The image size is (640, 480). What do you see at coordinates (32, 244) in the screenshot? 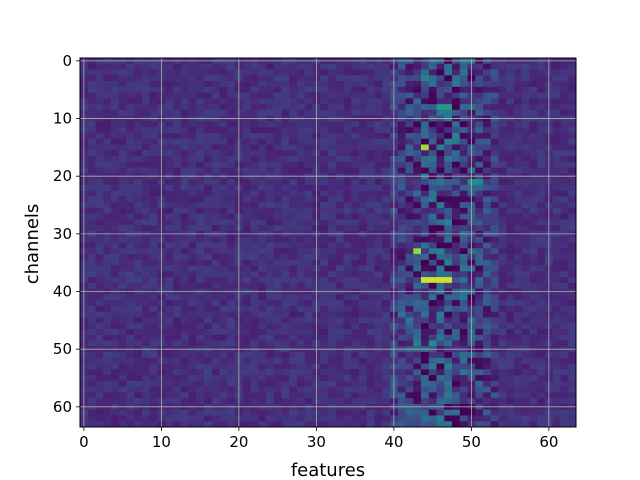
I see `y-axis-label: channels` at bounding box center [32, 244].